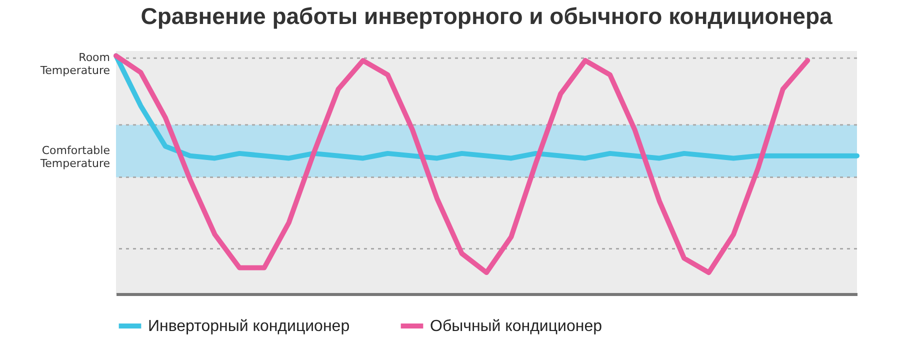 The width and height of the screenshot is (910, 350). I want to click on chart-title: Сравнение работы инверторного и обычного кондиционера, so click(486, 16).